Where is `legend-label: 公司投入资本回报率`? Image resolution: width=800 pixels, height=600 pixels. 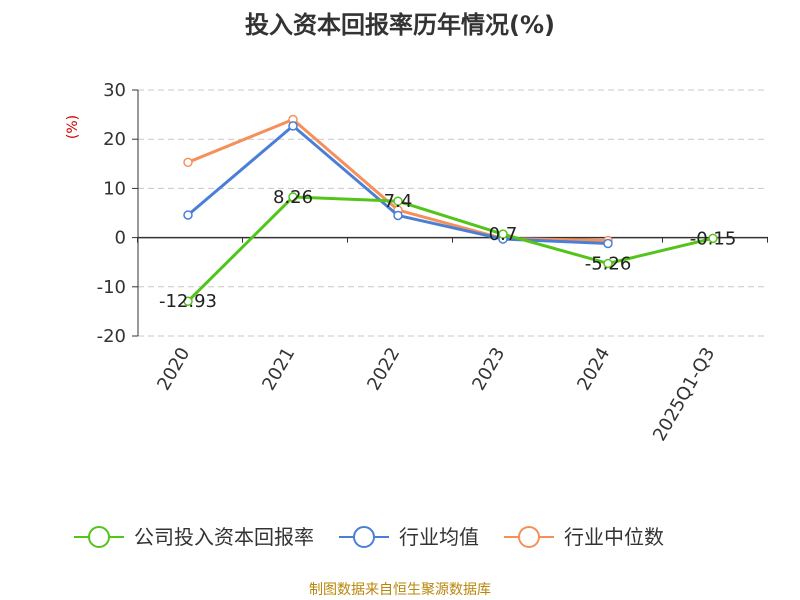 legend-label: 公司投入资本回报率 is located at coordinates (224, 537).